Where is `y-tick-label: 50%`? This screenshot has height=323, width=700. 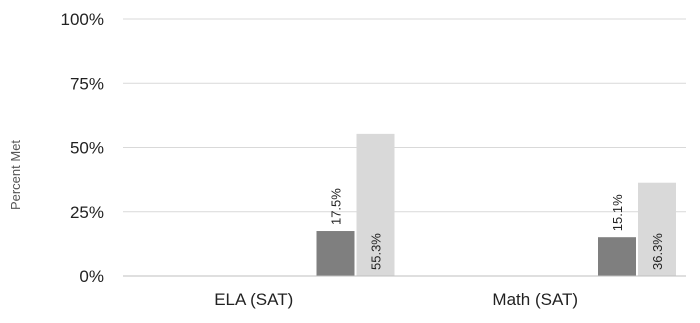
y-tick-label: 50% is located at coordinates (87, 148).